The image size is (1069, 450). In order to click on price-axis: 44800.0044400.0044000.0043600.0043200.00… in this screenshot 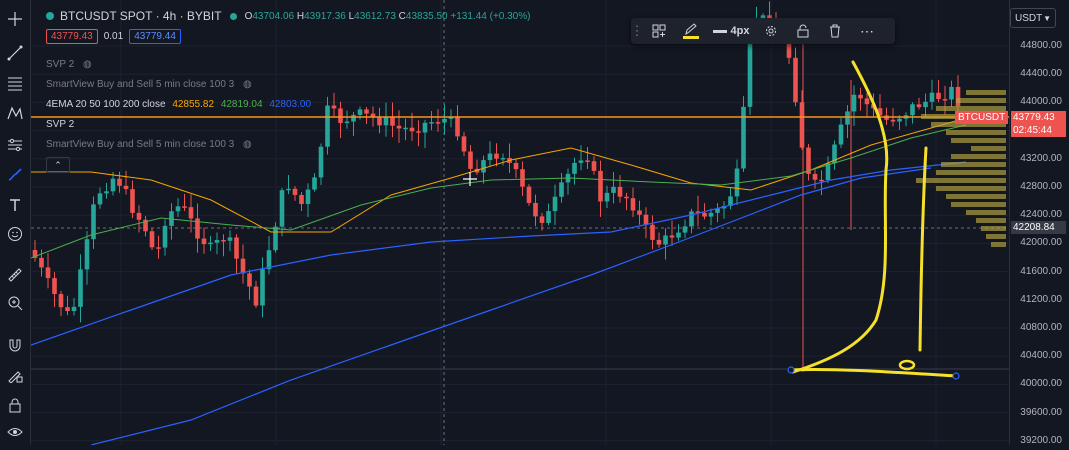, I will do `click(1039, 223)`.